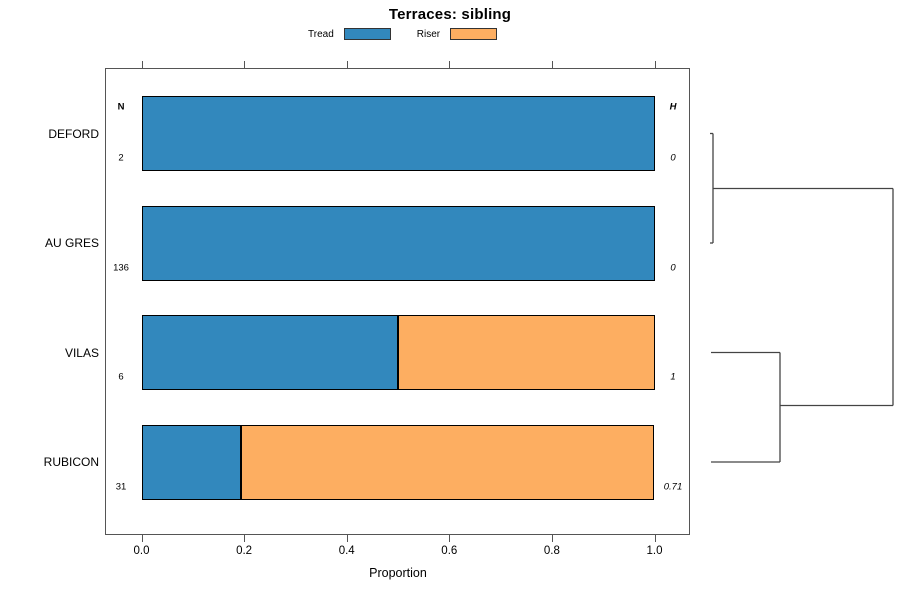 This screenshot has height=600, width=900. I want to click on legend-label-riser: Riser, so click(428, 34).